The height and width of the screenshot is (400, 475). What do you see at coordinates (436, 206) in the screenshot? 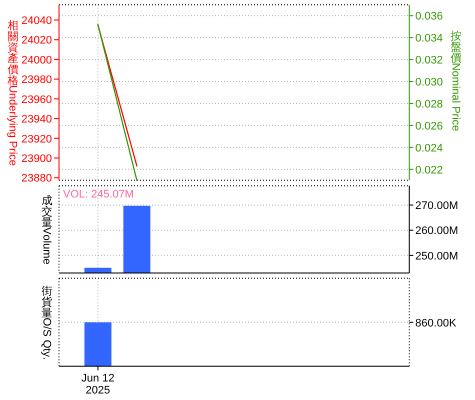
I see `y2-tick-label: 270.00M` at bounding box center [436, 206].